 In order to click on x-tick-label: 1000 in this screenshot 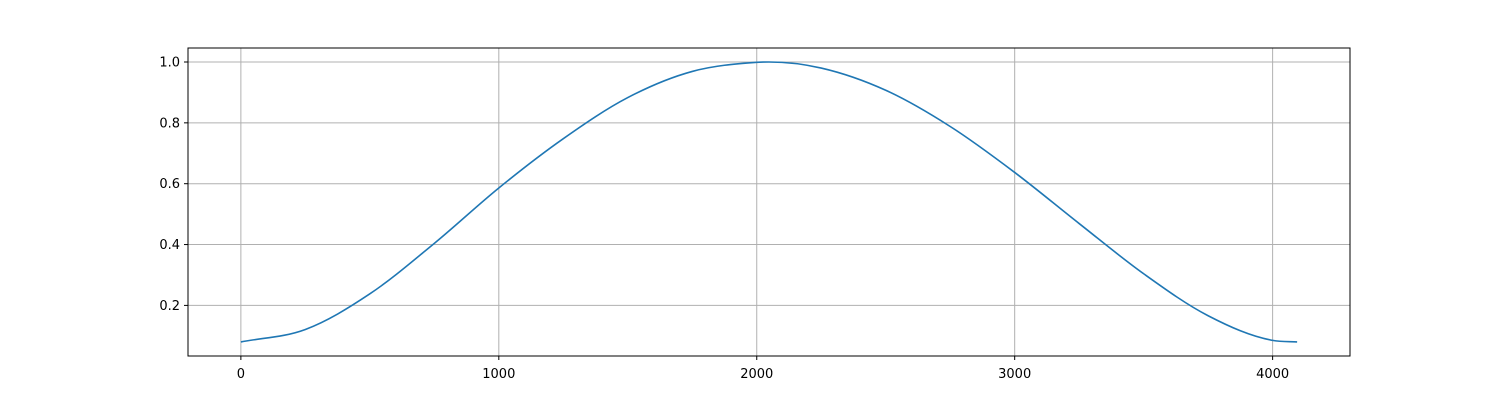, I will do `click(498, 374)`.